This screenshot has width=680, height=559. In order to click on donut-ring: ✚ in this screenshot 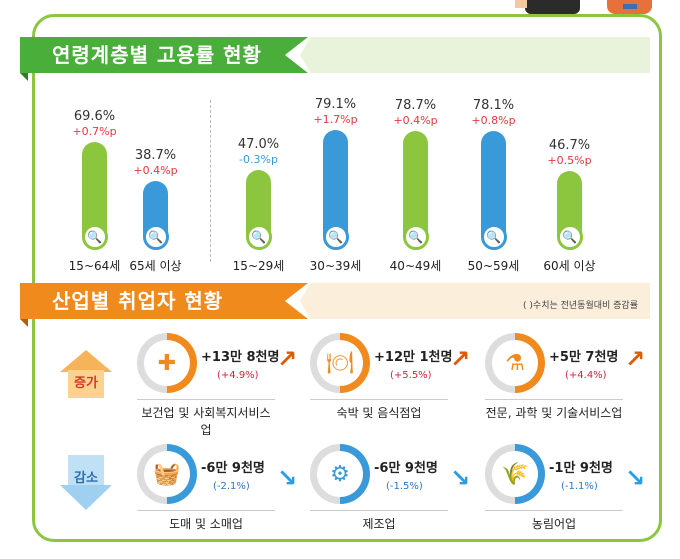, I will do `click(167, 363)`.